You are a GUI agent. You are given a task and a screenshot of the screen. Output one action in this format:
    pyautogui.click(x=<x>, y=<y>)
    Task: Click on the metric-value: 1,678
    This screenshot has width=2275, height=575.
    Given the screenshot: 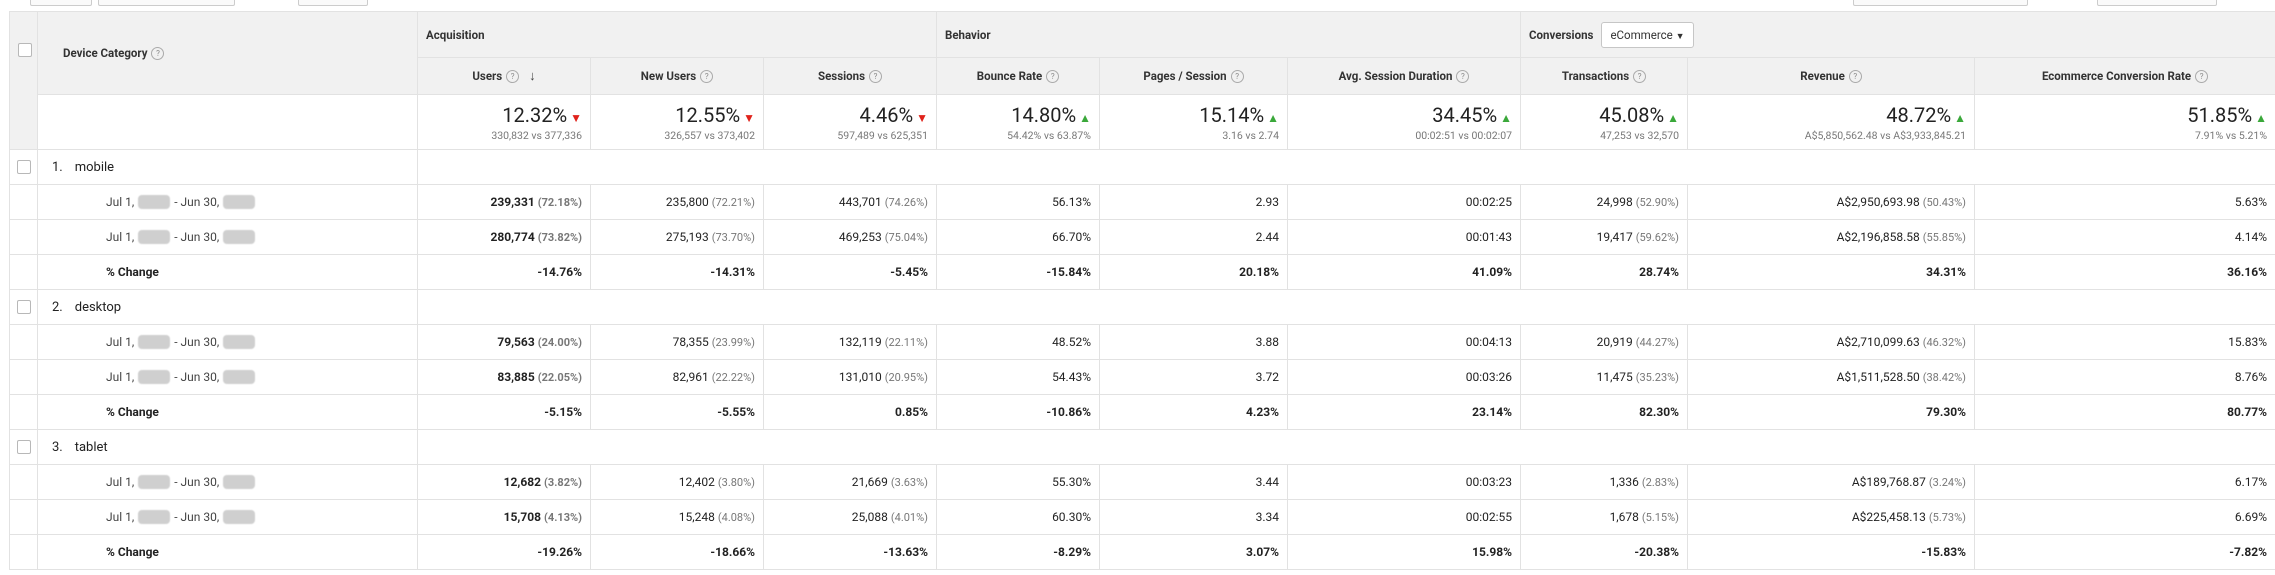 What is the action you would take?
    pyautogui.click(x=1624, y=517)
    